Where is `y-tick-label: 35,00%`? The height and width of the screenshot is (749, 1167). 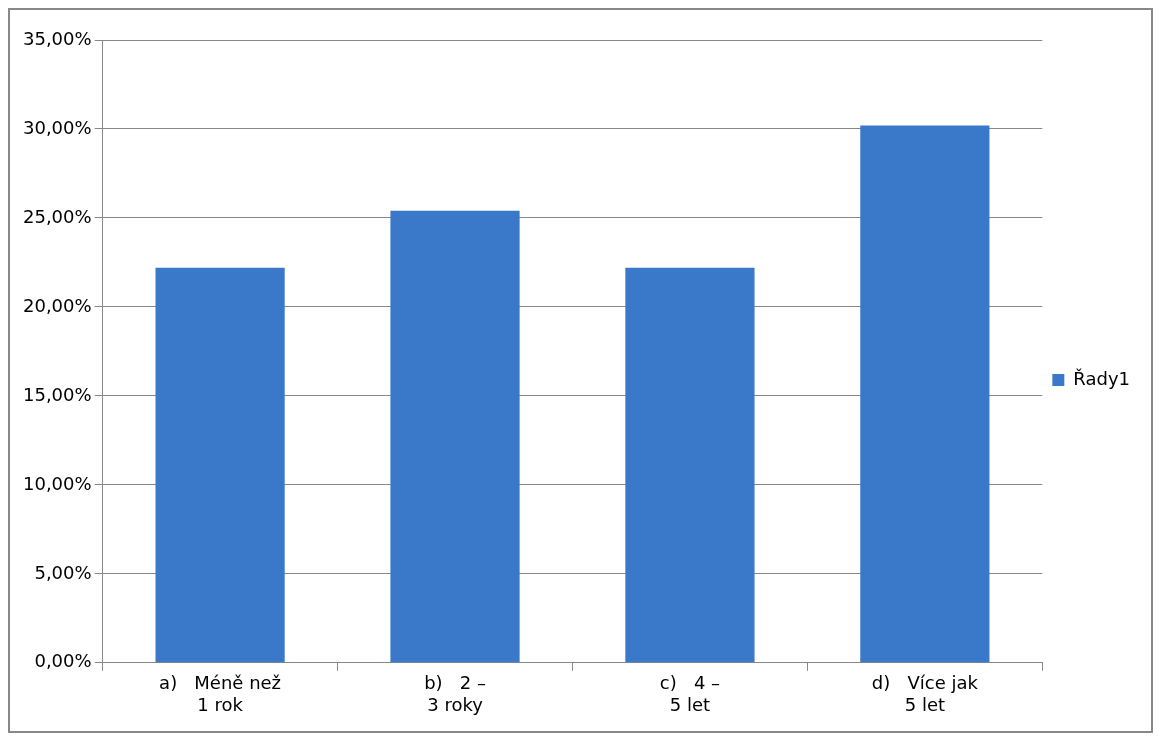
y-tick-label: 35,00% is located at coordinates (57, 38).